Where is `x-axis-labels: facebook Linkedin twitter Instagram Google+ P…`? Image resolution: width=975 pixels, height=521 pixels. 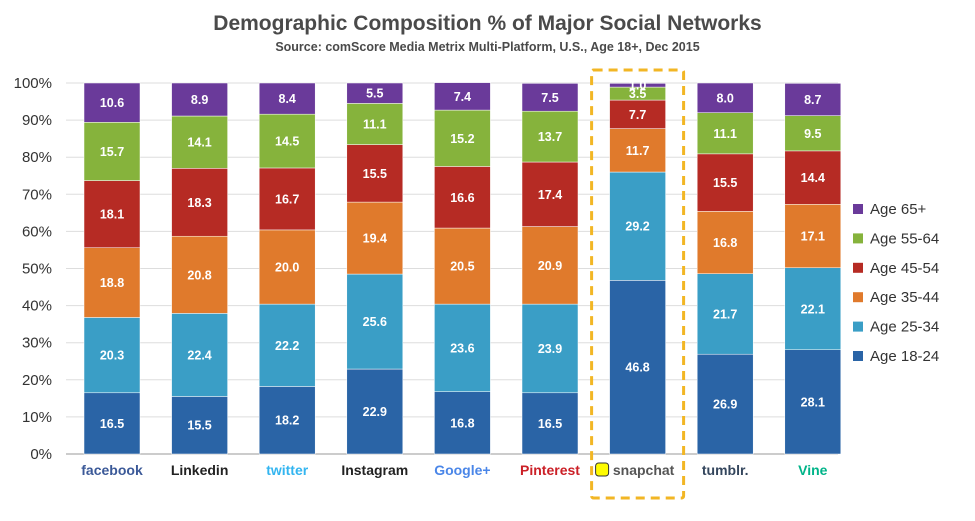
x-axis-labels: facebook Linkedin twitter Instagram Google+ P… is located at coordinates (454, 470).